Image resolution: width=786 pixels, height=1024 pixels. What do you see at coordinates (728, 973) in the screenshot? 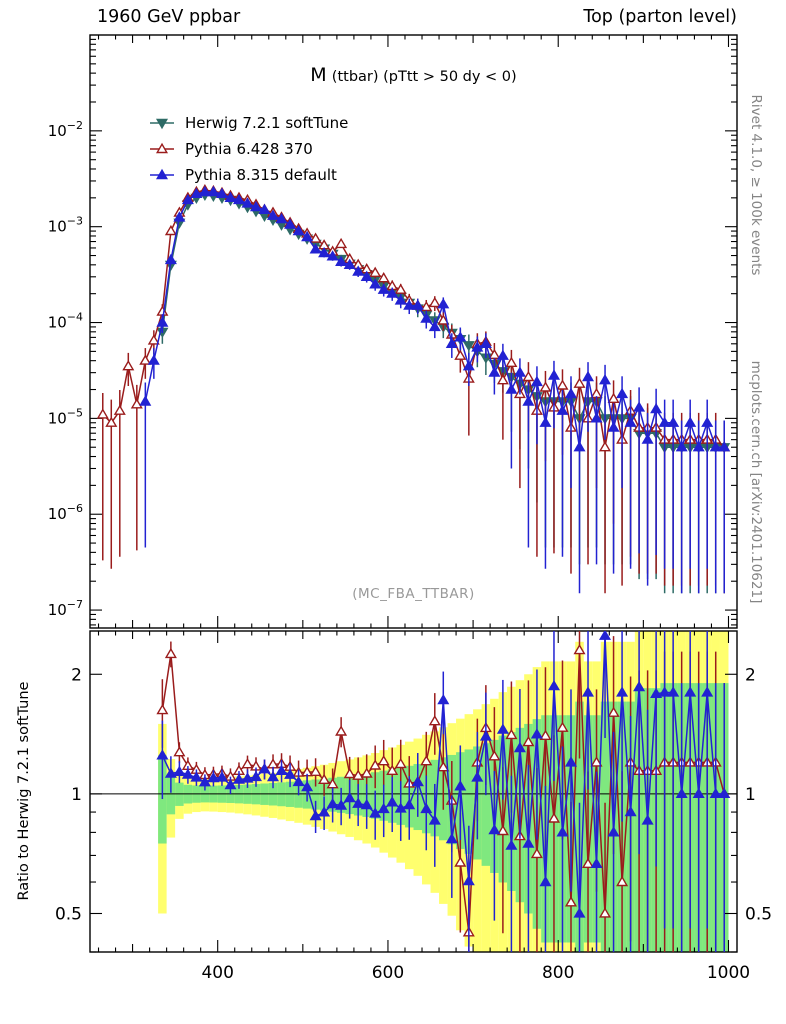
I see `svg-text: 1000` at bounding box center [728, 973].